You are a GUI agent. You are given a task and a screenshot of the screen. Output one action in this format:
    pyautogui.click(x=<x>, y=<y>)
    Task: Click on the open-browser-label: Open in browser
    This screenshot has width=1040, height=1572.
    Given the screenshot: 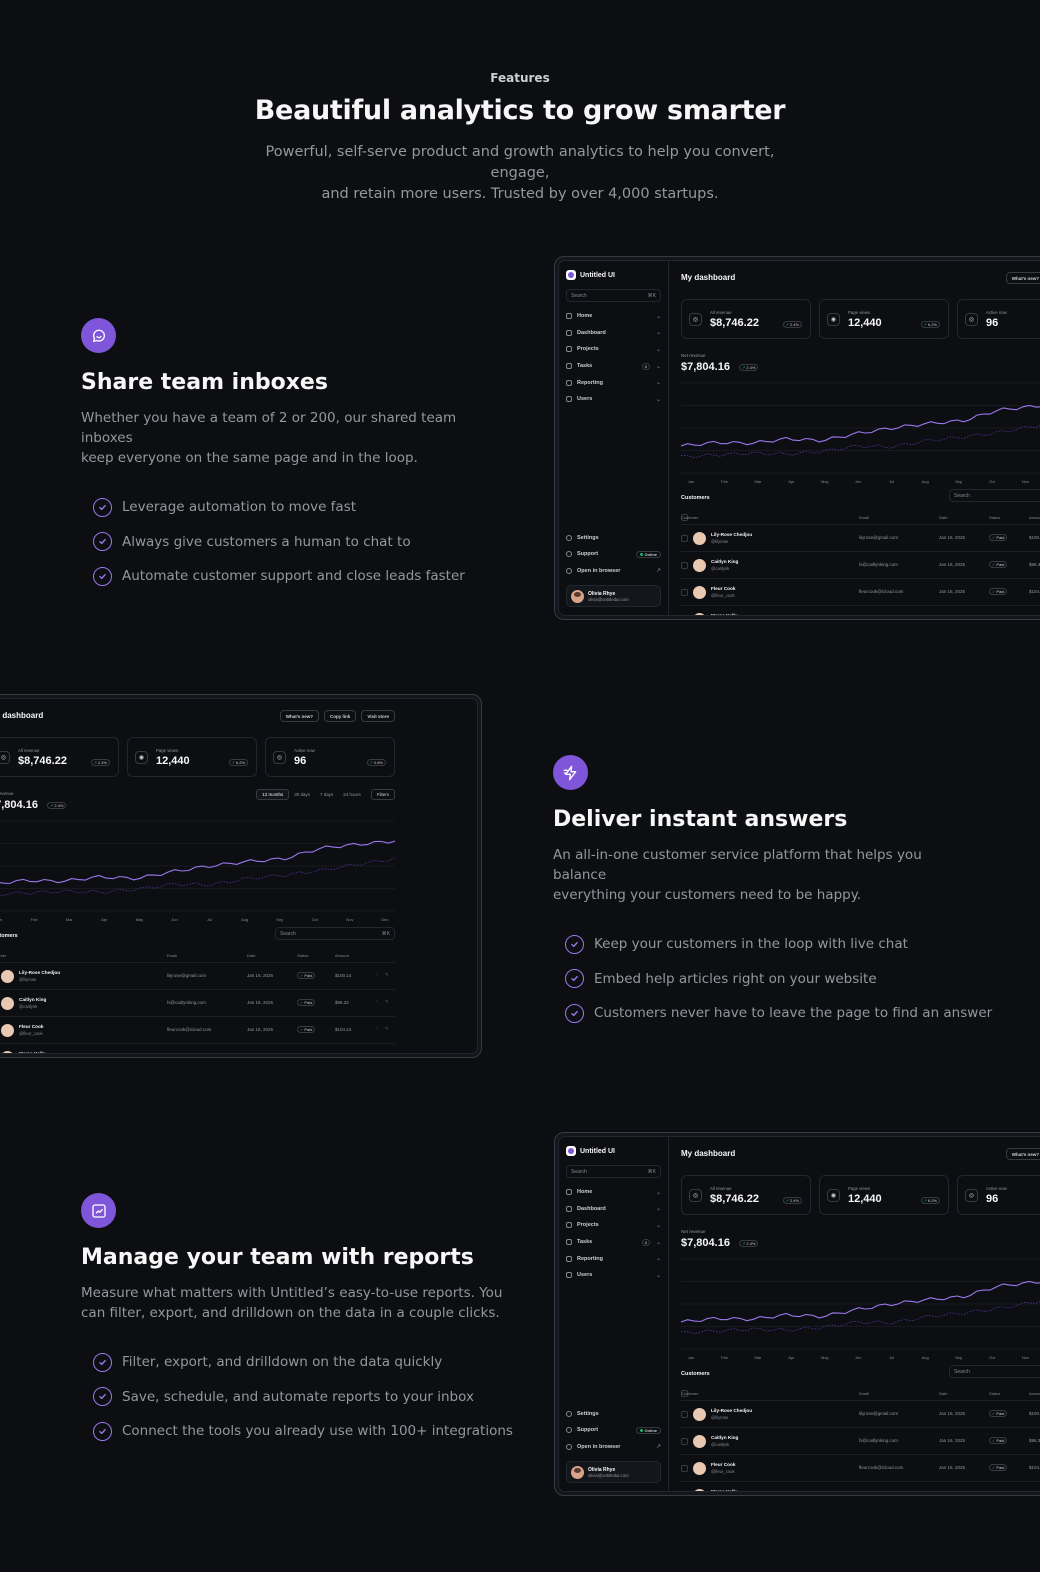 What is the action you would take?
    pyautogui.click(x=599, y=570)
    